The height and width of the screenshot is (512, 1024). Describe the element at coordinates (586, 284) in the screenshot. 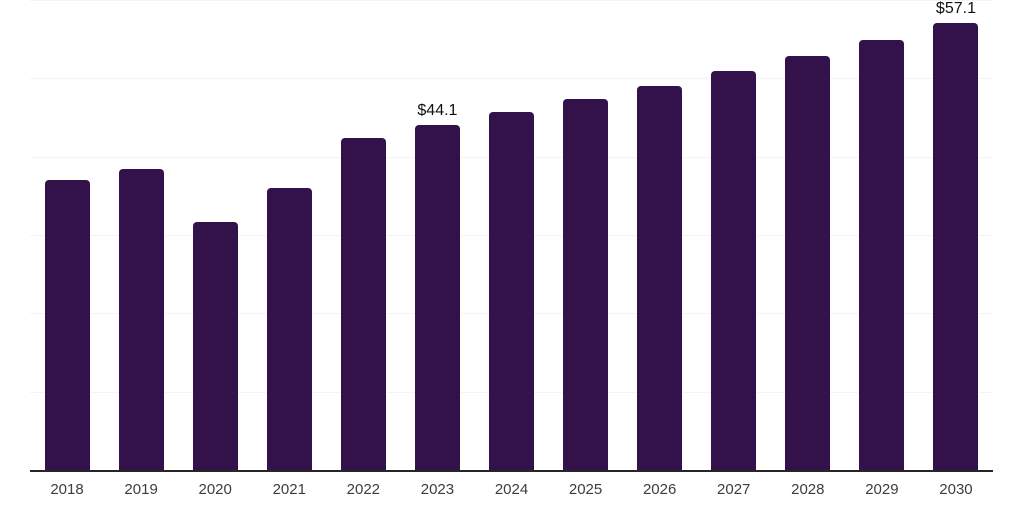

I see `bar-2025` at that location.